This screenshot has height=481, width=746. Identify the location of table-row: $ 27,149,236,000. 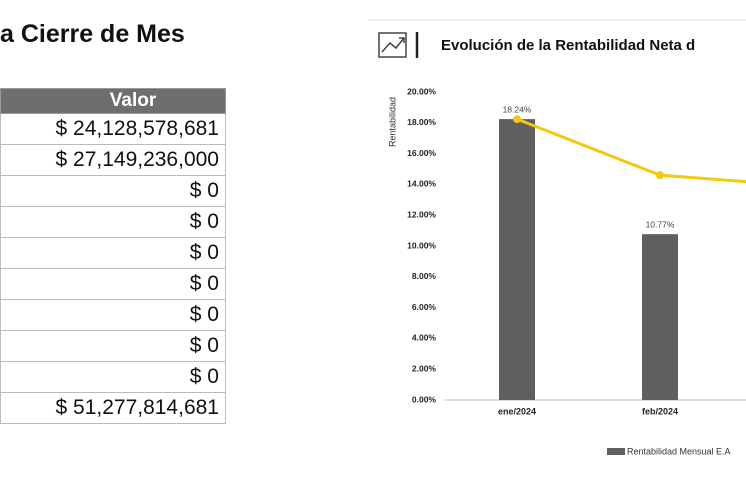
(113, 160).